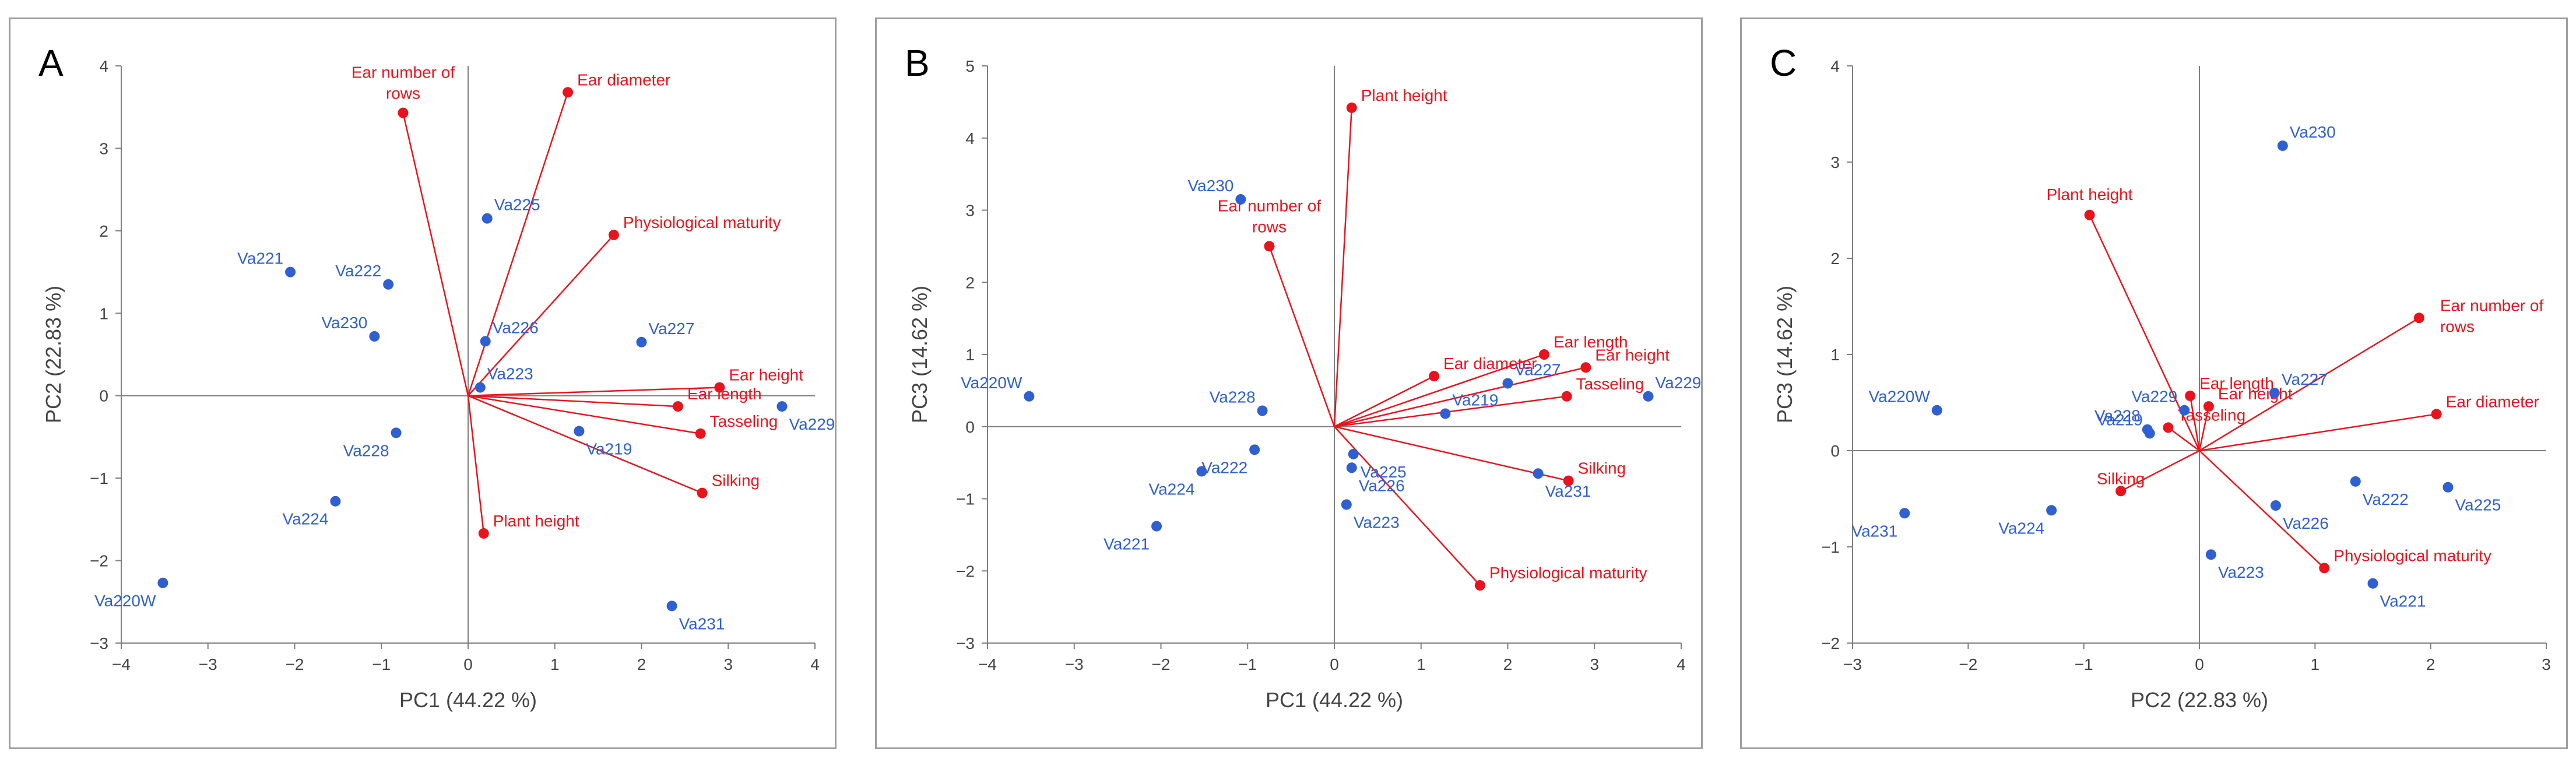 The height and width of the screenshot is (769, 2576). I want to click on x-axis-title: PC2 (22.83 %), so click(2199, 700).